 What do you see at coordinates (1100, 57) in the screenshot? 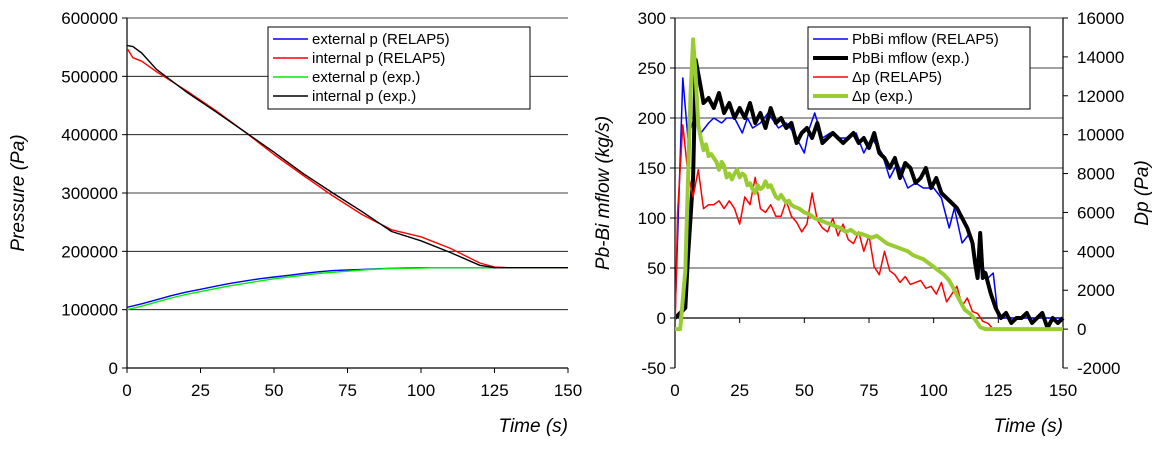
I see `y2-tick-label: 14000` at bounding box center [1100, 57].